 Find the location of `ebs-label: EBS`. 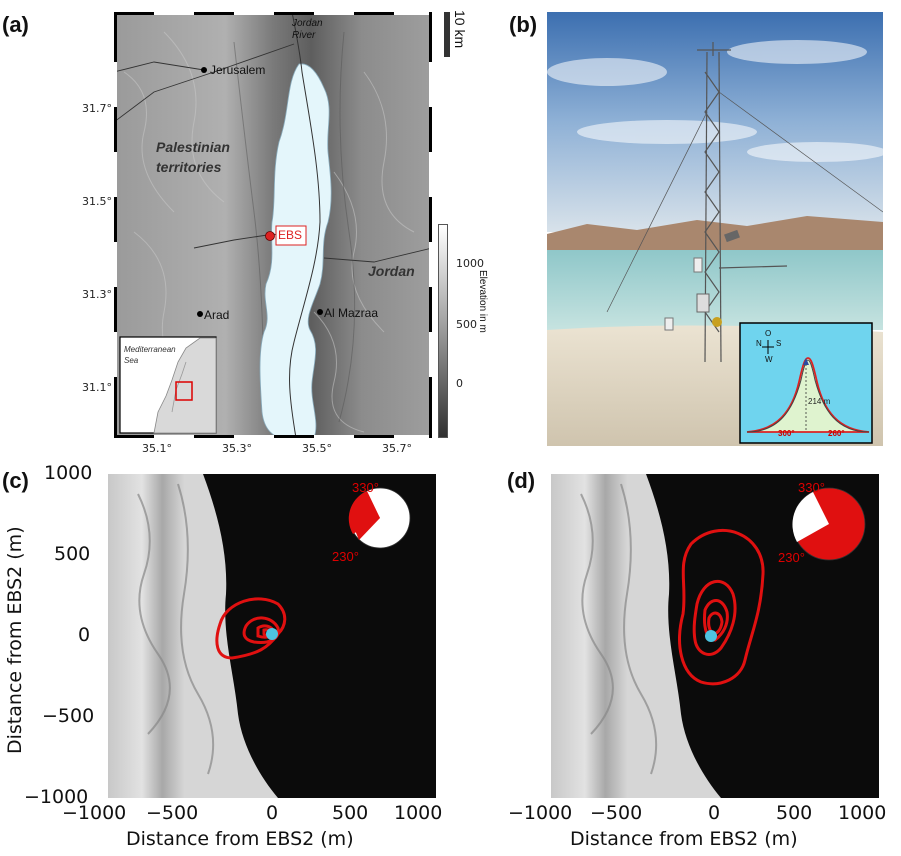

ebs-label: EBS is located at coordinates (290, 235).